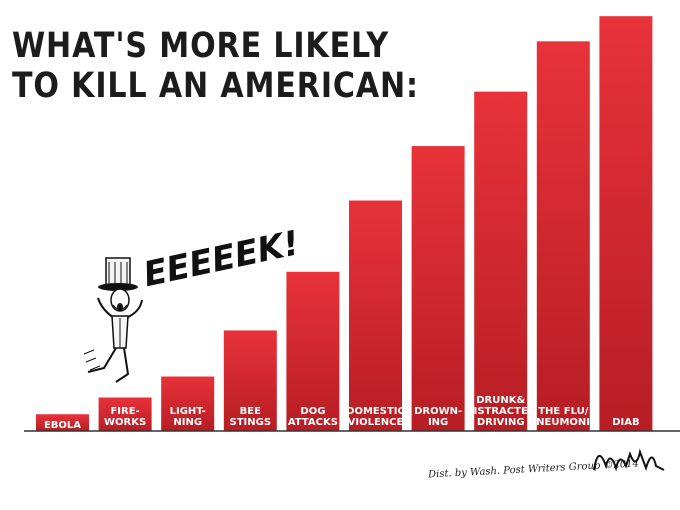 The width and height of the screenshot is (680, 510). I want to click on bar-label-line: ATTACKS, so click(313, 422).